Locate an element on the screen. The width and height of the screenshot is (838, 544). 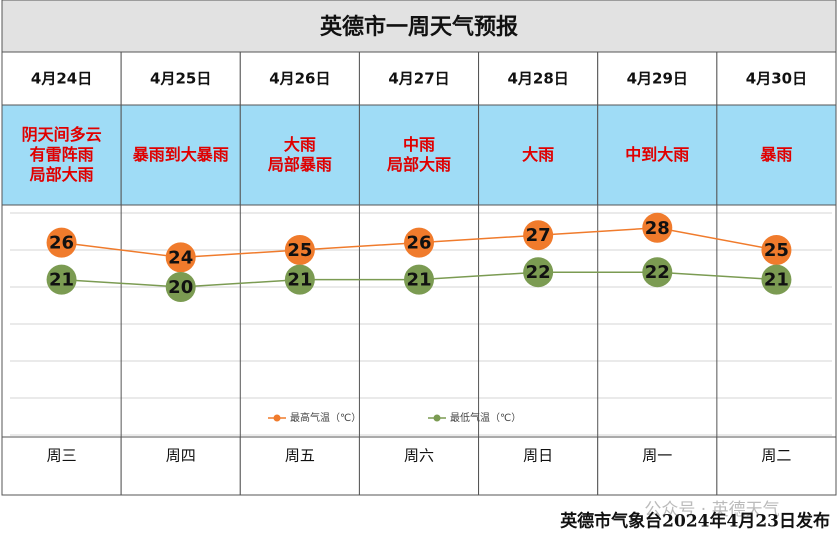
condition-line: 暴雨到大暴雨 is located at coordinates (180, 154).